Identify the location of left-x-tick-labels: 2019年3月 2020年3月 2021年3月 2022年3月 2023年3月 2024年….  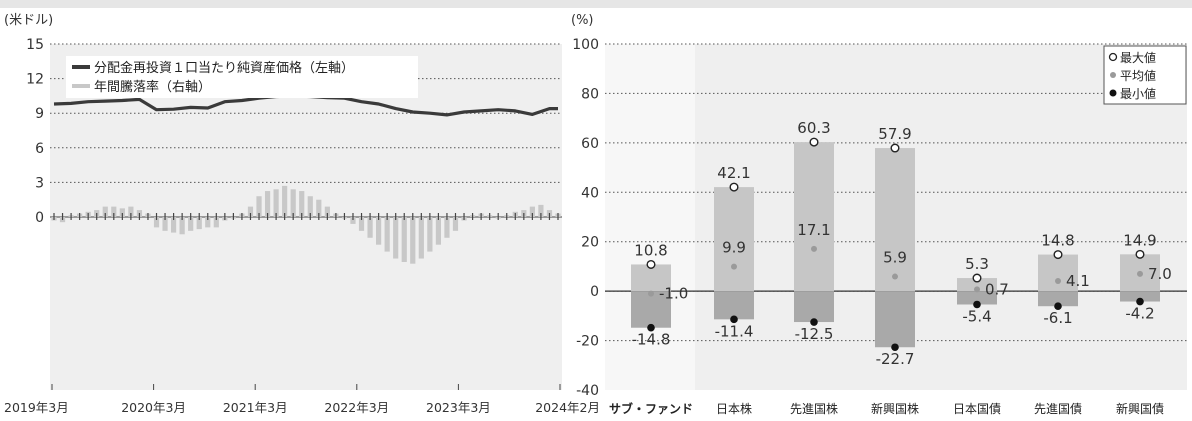
(302, 399).